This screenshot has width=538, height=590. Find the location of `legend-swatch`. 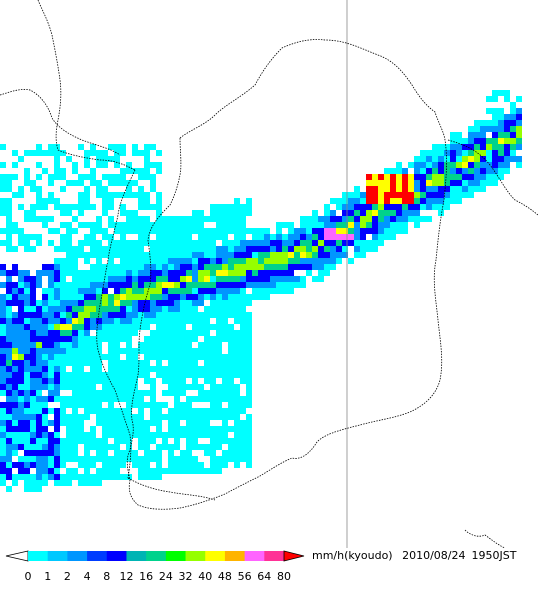

legend-swatch is located at coordinates (57, 556).